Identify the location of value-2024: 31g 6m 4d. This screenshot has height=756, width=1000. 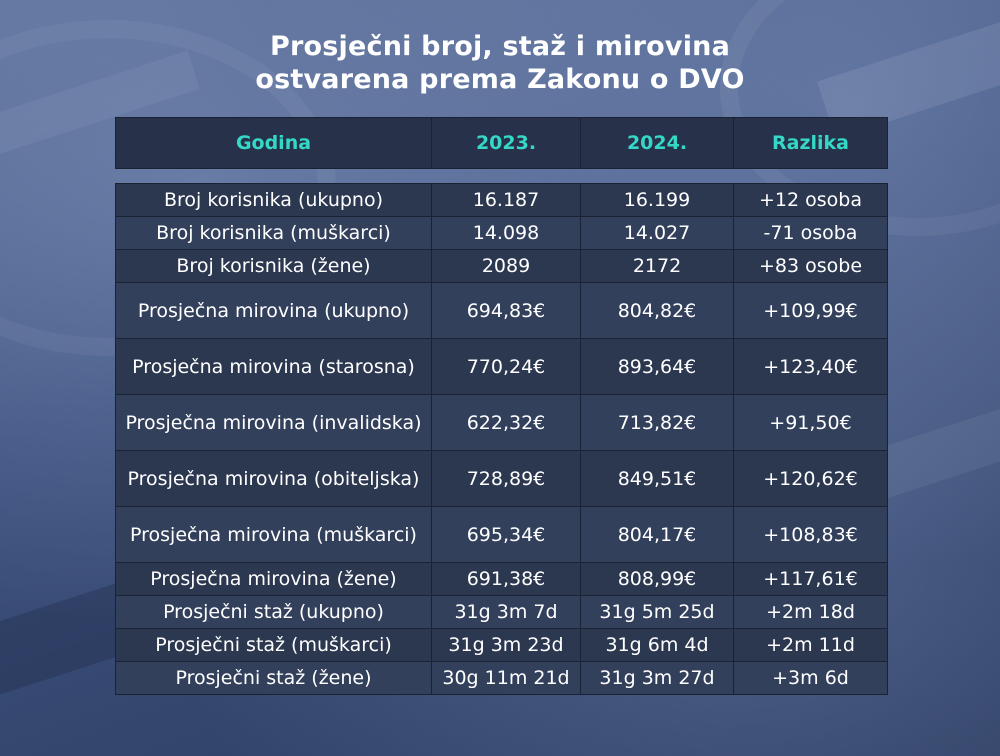
(657, 645).